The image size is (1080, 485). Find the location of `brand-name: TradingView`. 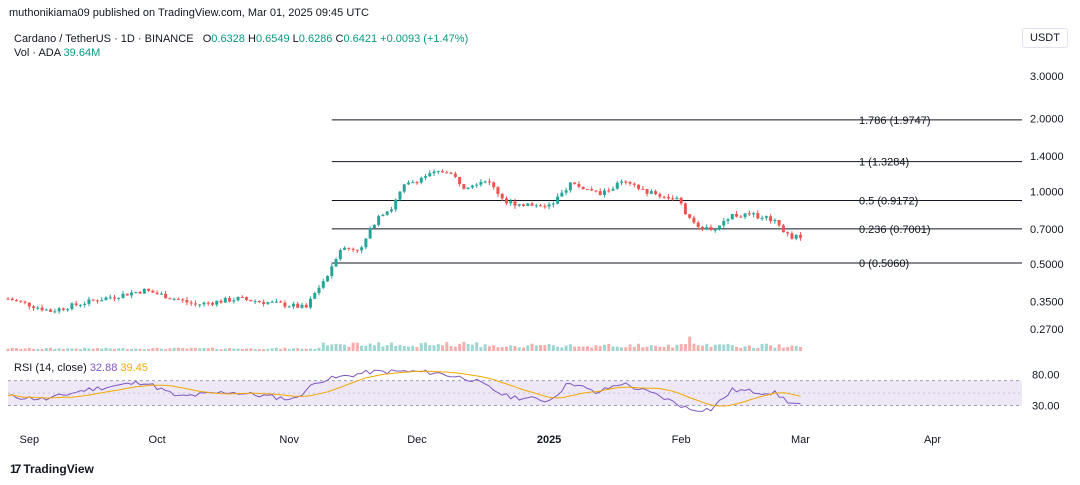

brand-name: TradingView is located at coordinates (58, 469).